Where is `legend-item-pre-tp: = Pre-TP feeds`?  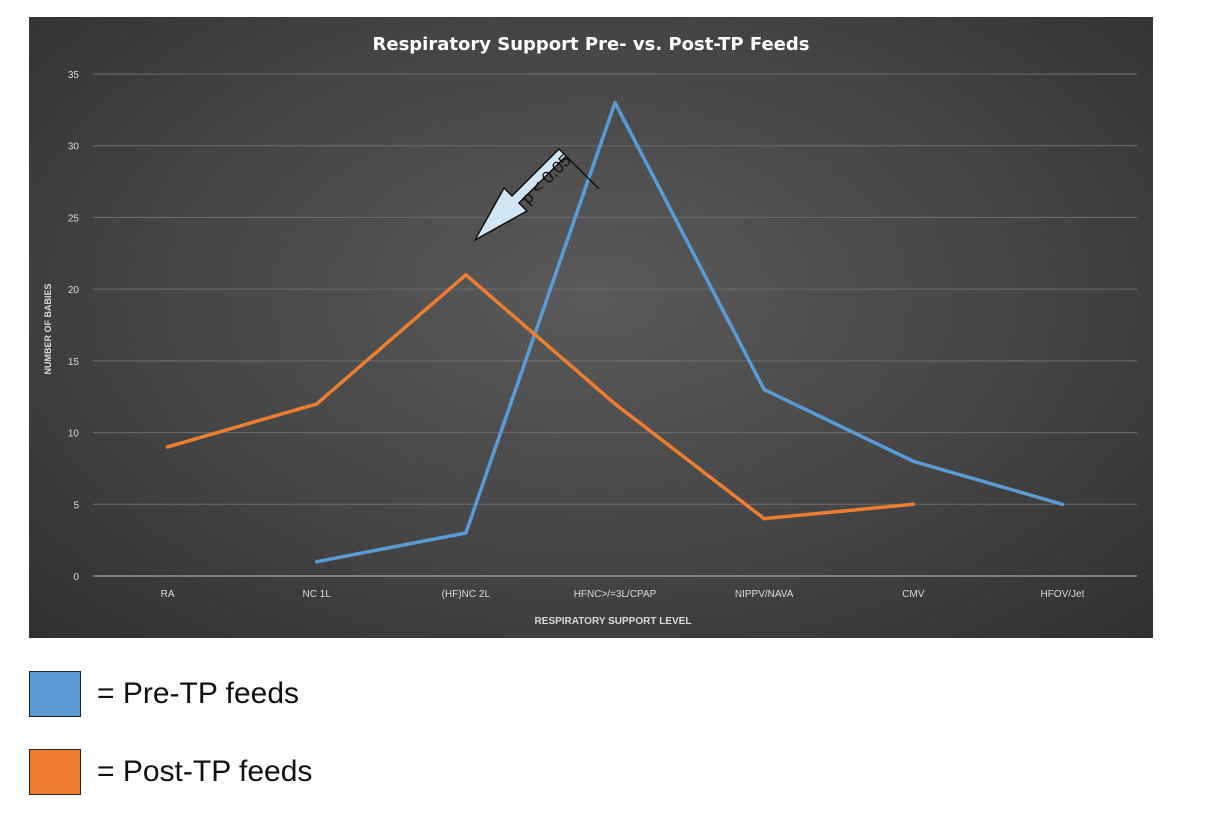 legend-item-pre-tp: = Pre-TP feeds is located at coordinates (164, 694).